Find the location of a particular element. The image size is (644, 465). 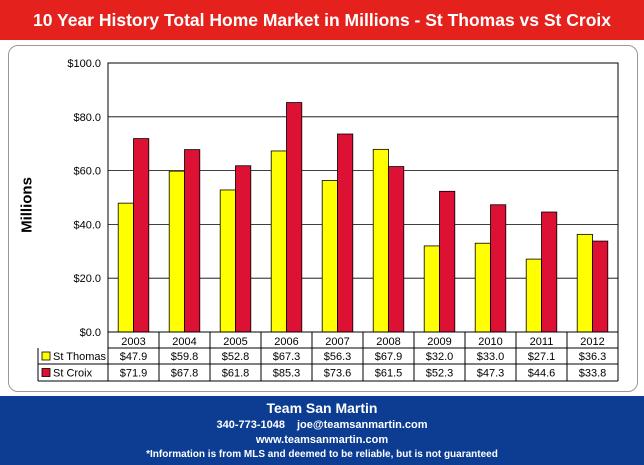

x-tick-label: 2009 is located at coordinates (439, 342).